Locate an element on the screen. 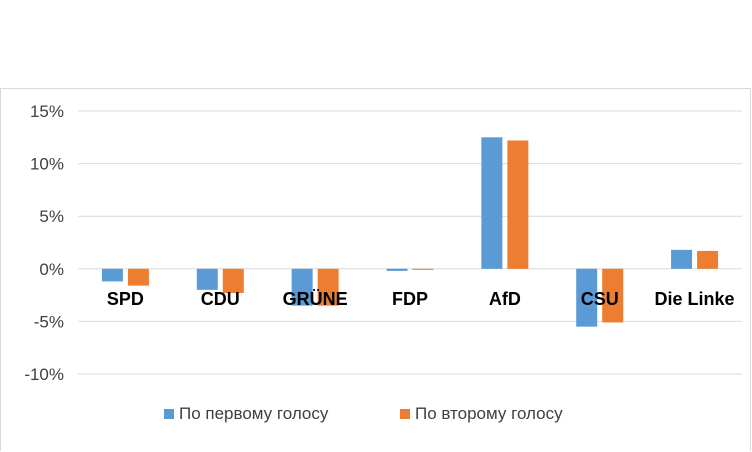 This screenshot has width=752, height=452. category-label: GRÜNE is located at coordinates (315, 299).